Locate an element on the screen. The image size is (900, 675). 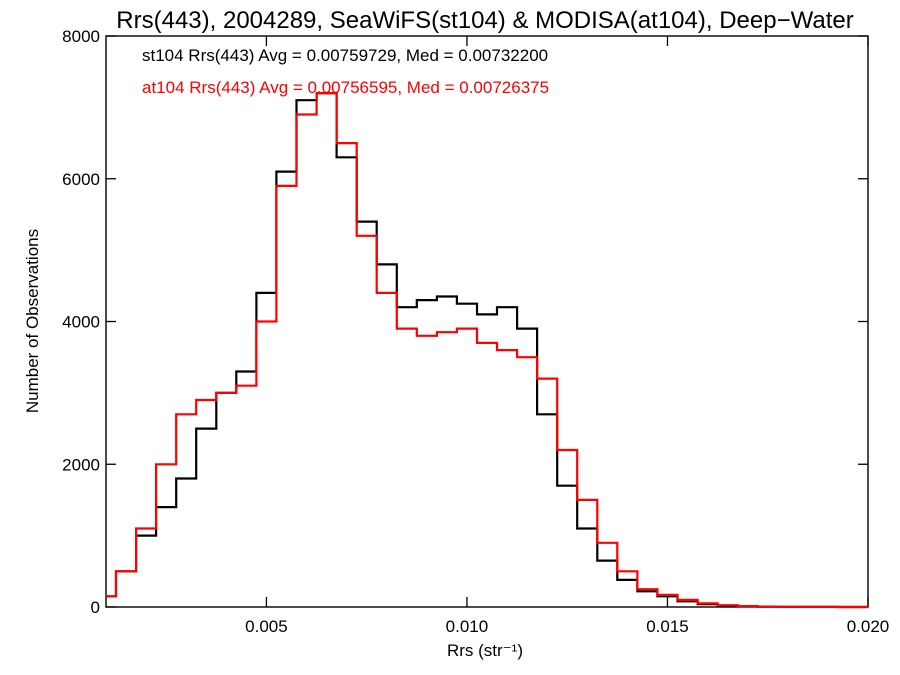
x-axis-label: Rrs (str⁻¹) is located at coordinates (485, 650).